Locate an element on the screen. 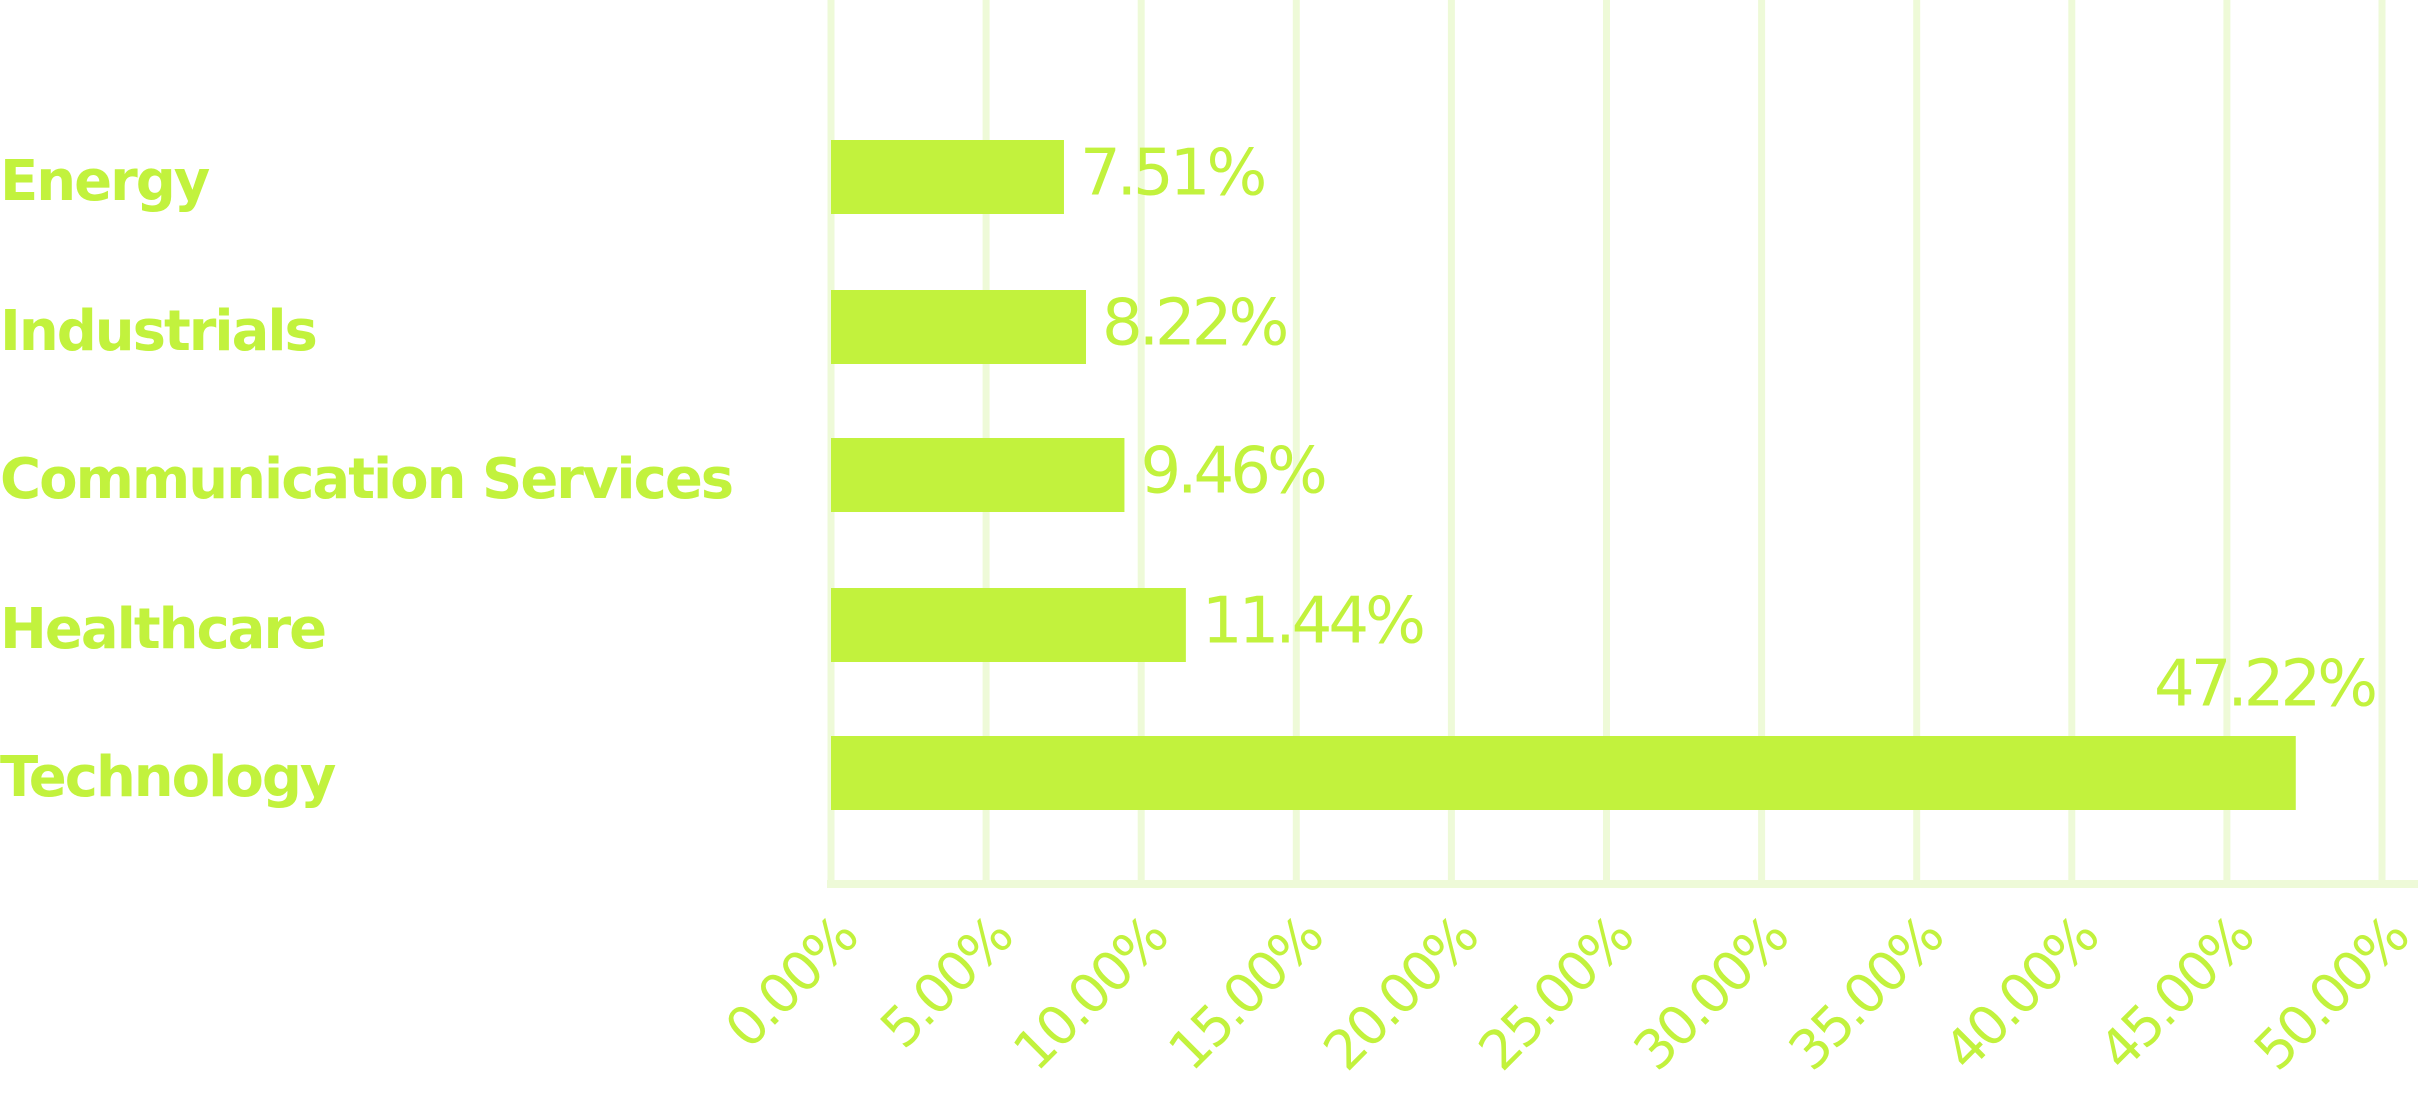 The image size is (2418, 1103). x-tick-label: 5.00% is located at coordinates (946, 983).